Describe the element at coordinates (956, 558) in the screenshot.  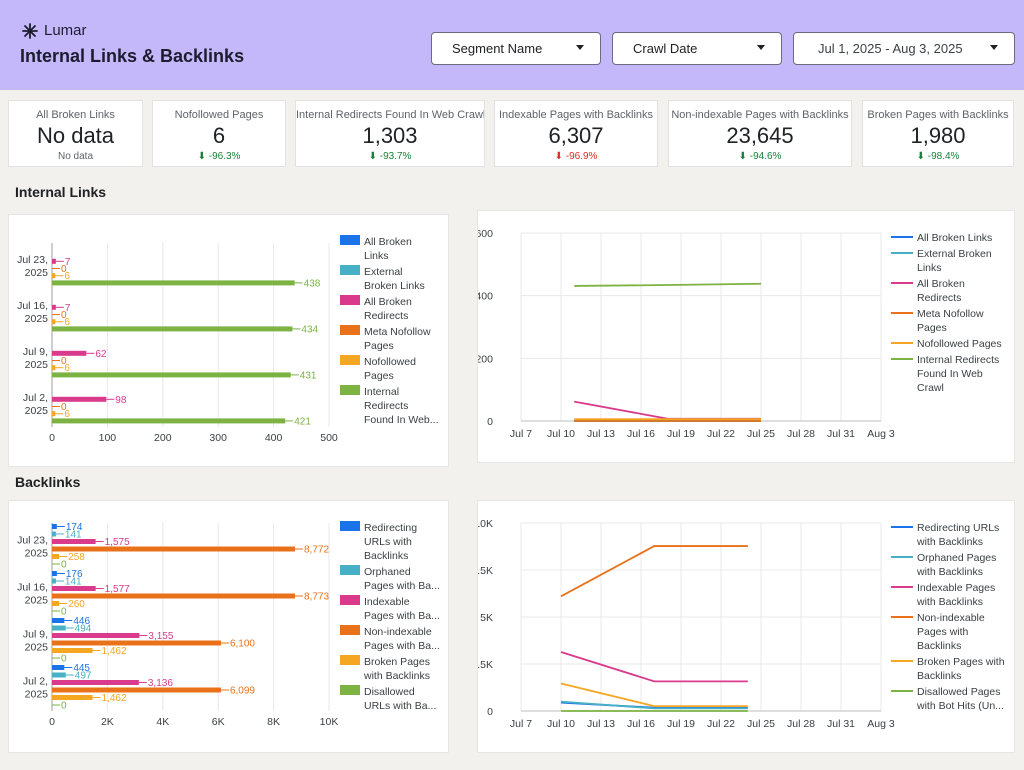
I see `legend-label: Orphaned Pages` at that location.